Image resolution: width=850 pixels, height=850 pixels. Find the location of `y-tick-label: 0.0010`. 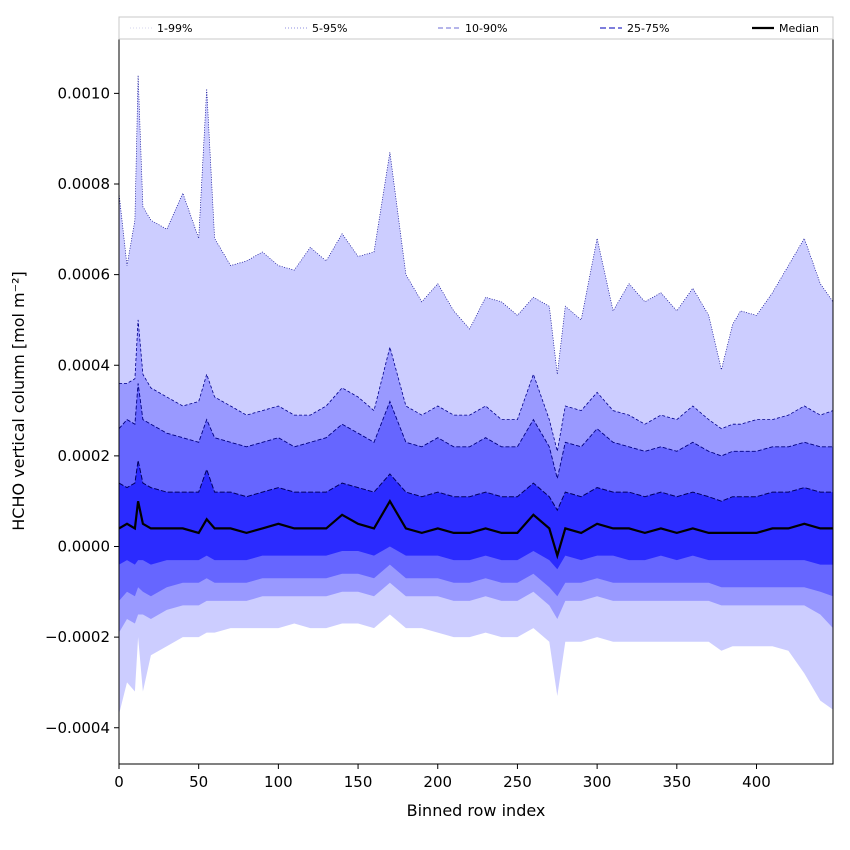

y-tick-label: 0.0010 is located at coordinates (84, 93).